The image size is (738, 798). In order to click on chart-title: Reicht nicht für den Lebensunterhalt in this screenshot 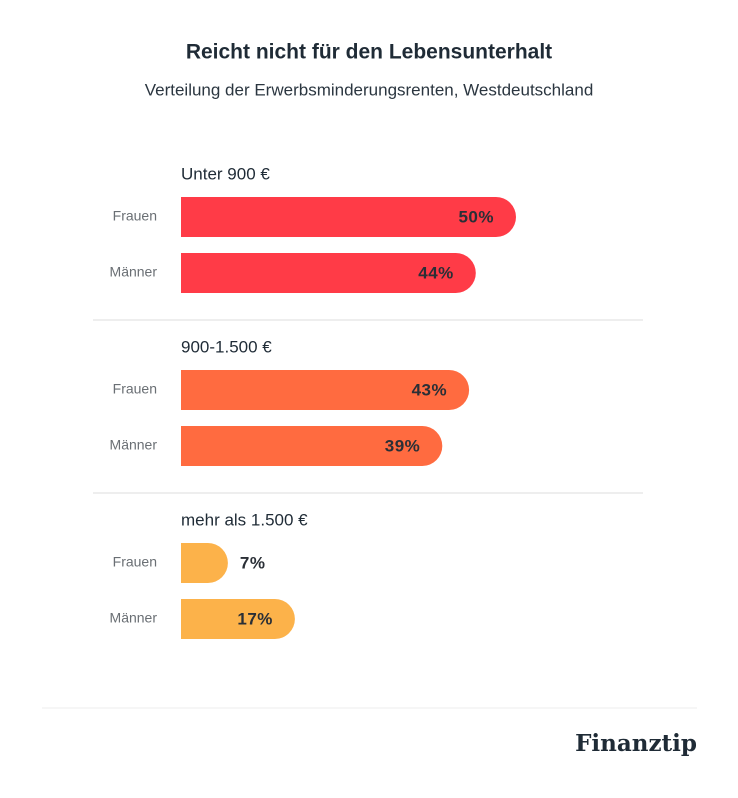, I will do `click(369, 52)`.